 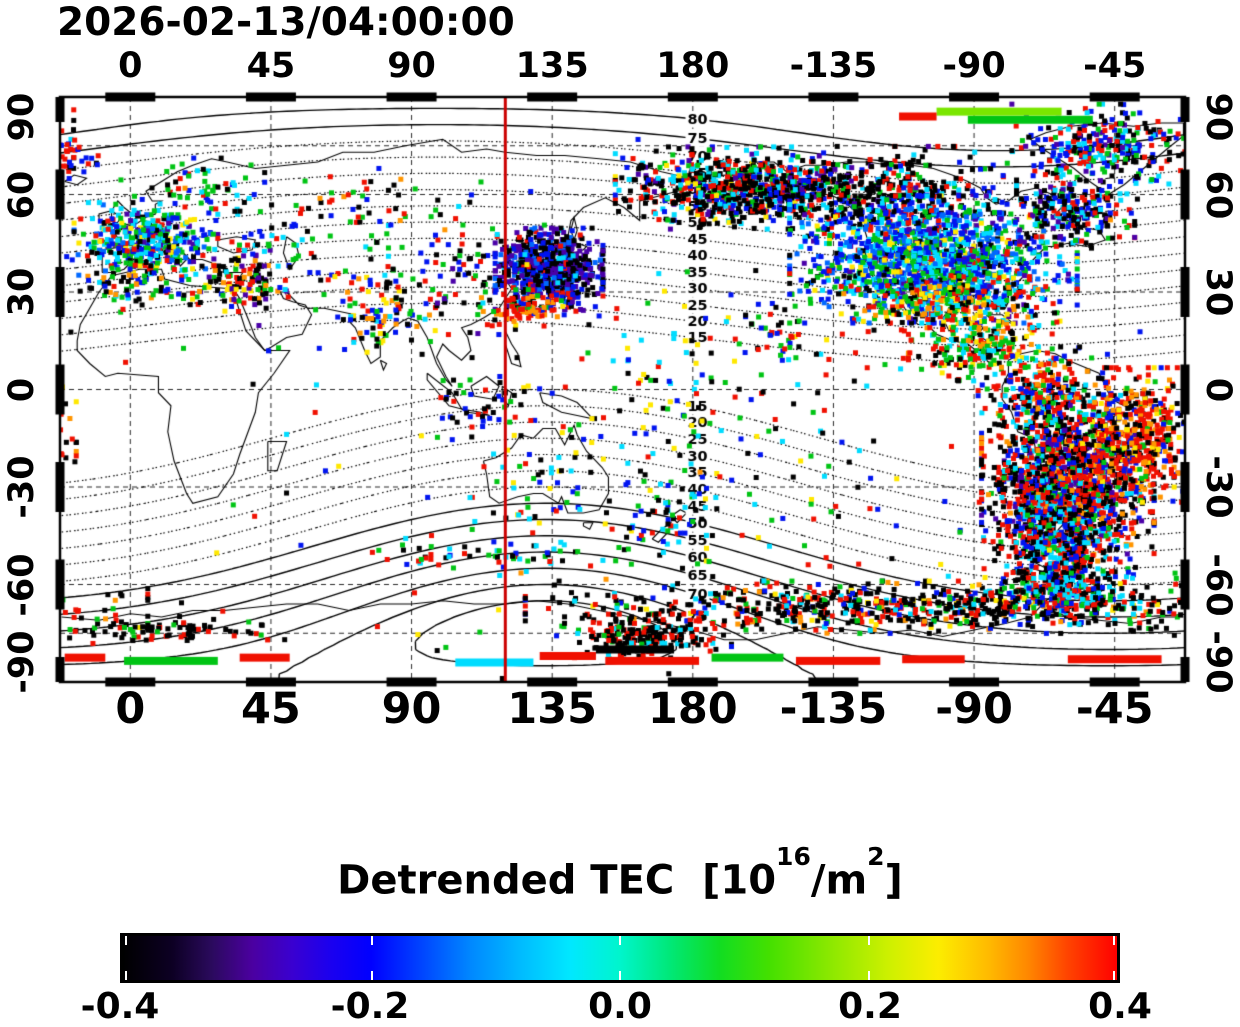 I want to click on lon-tick-top--135: -135, so click(x=833, y=66).